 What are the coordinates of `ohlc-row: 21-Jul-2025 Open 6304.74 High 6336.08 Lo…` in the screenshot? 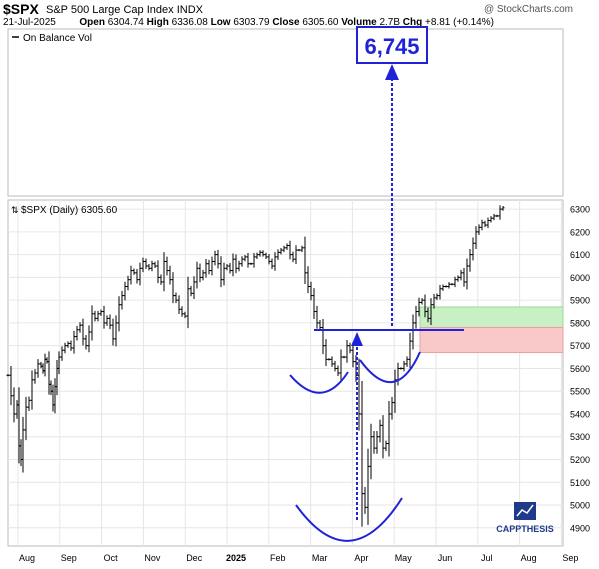 It's located at (248, 22).